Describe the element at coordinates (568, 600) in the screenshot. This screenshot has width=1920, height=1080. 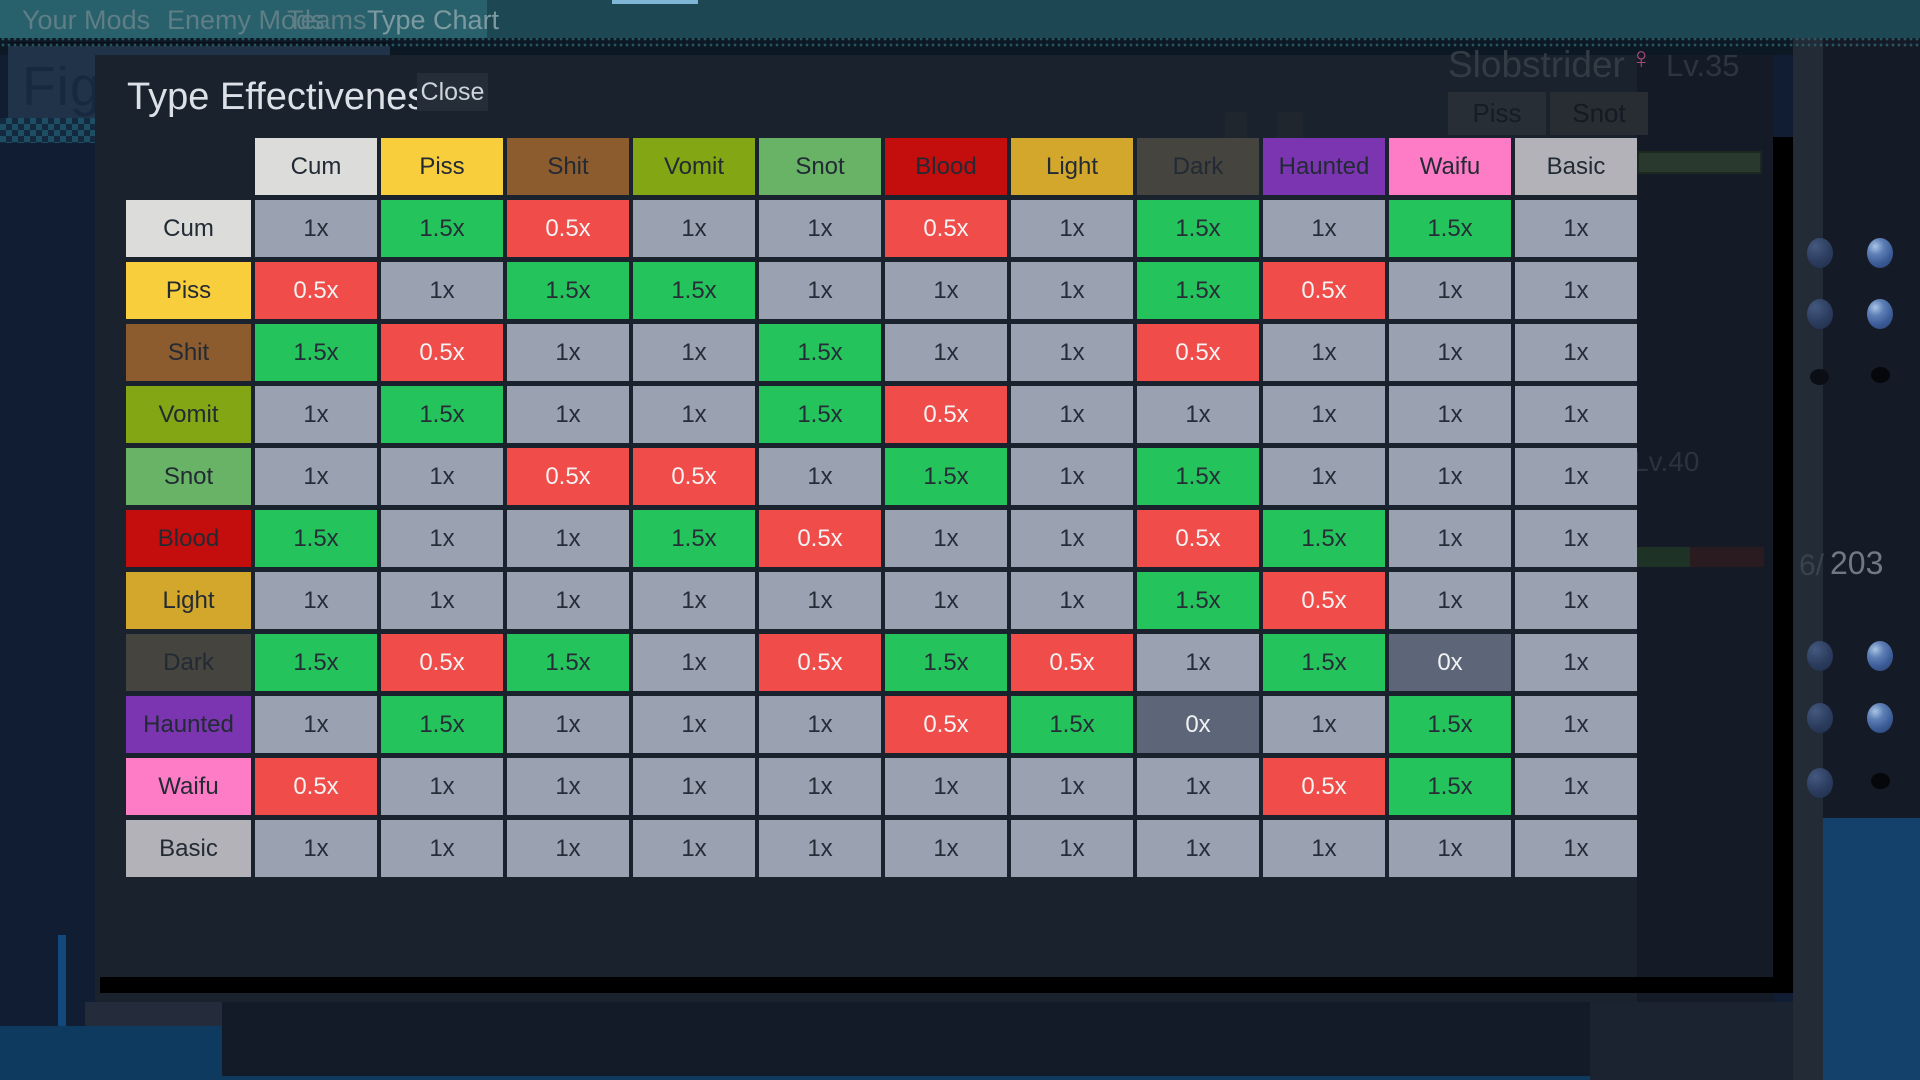
I see `type-cell-light-vs-shit: 1x` at that location.